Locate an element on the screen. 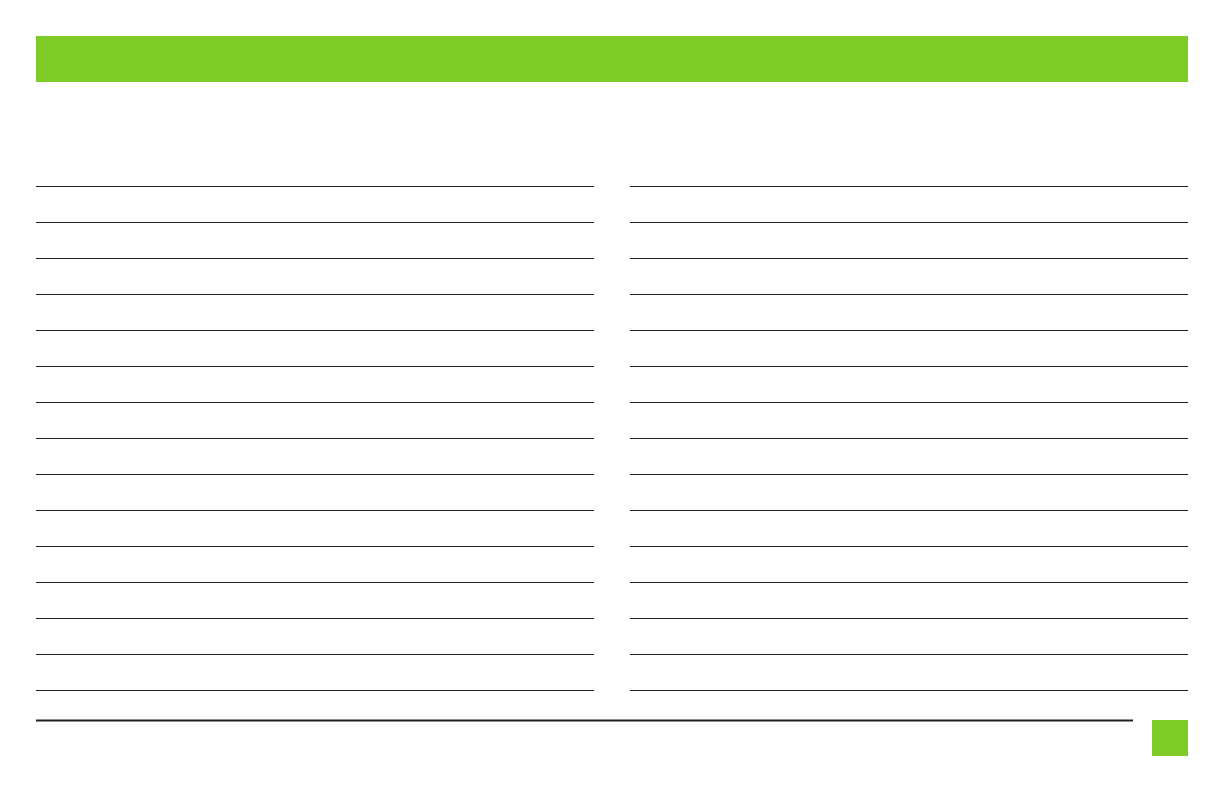 This screenshot has width=1224, height=792. page-marker is located at coordinates (1170, 738).